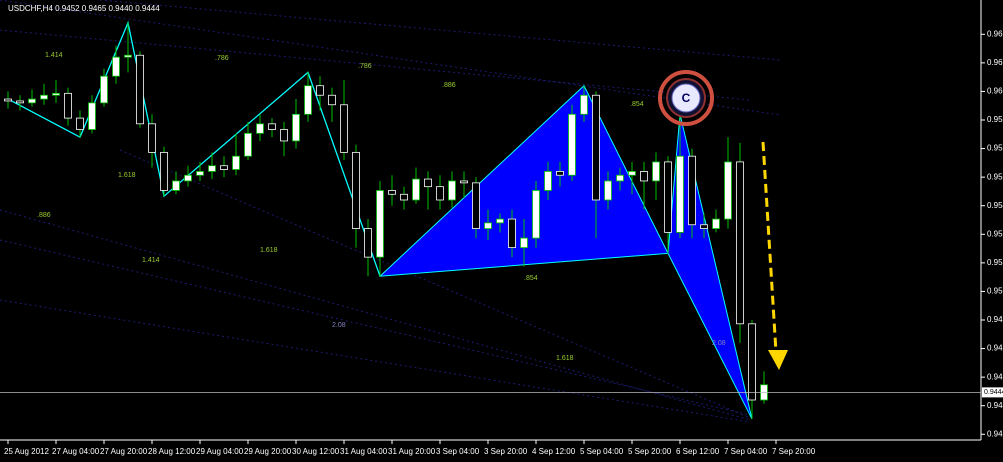 This screenshot has height=462, width=1003. Describe the element at coordinates (151, 260) in the screenshot. I see `fib-label: 1.414` at that location.